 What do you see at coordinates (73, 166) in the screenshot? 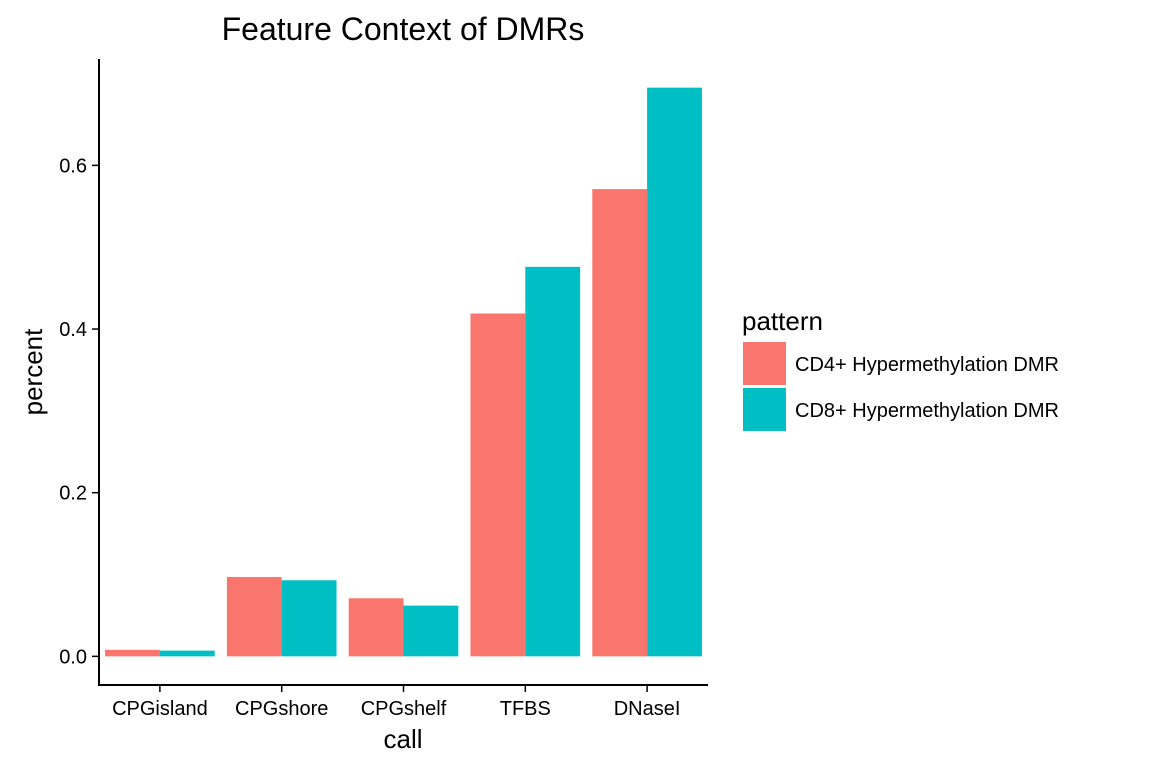
I see `y-tick-label: 0.6` at bounding box center [73, 166].